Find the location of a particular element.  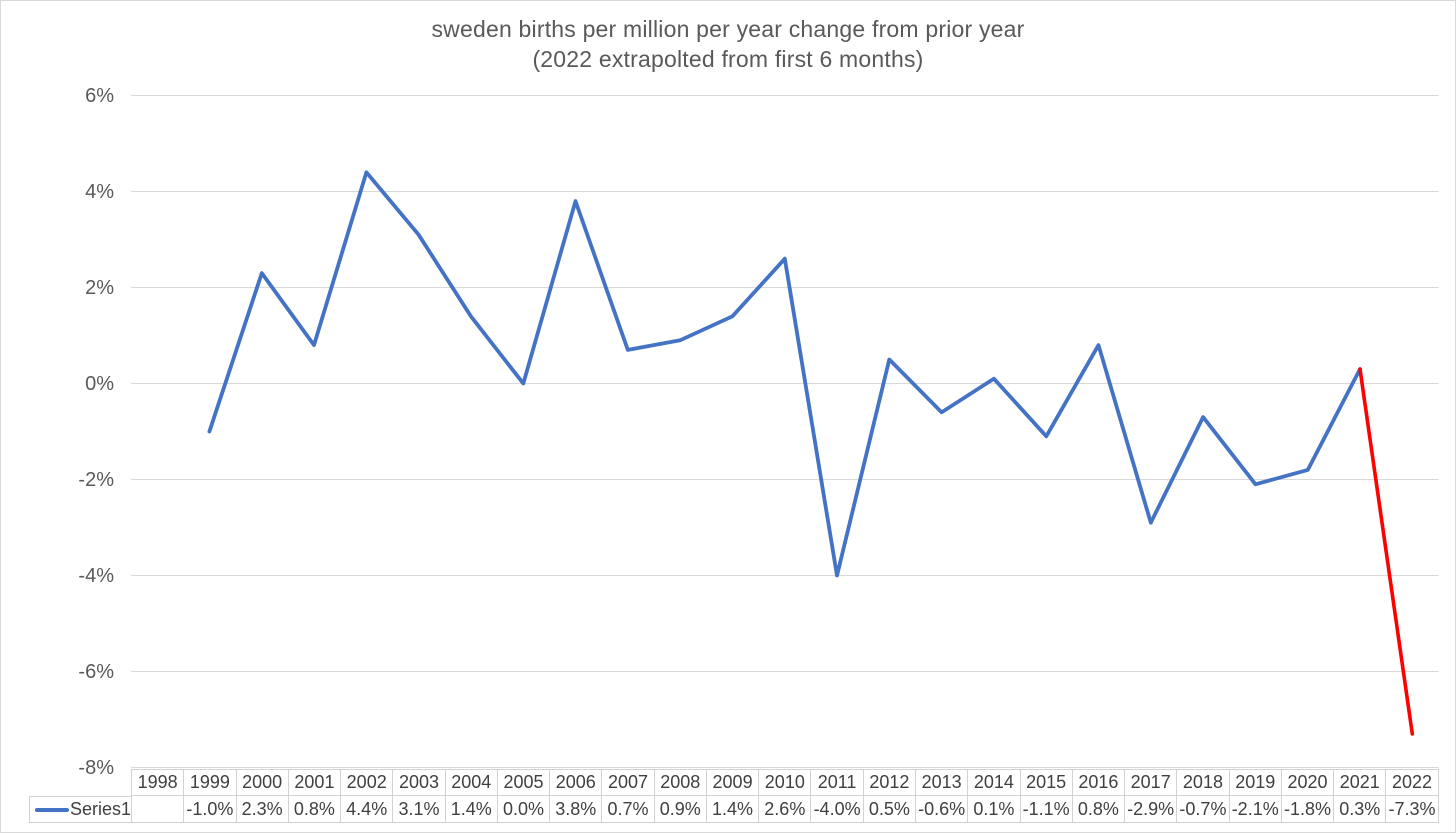

value-cell: 0.0% is located at coordinates (524, 809).